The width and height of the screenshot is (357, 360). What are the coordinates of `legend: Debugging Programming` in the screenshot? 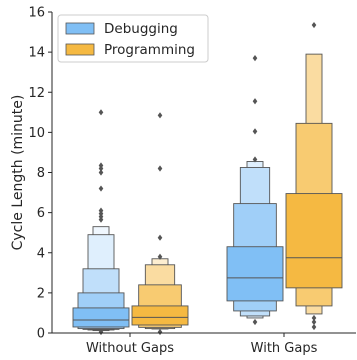 It's located at (133, 38).